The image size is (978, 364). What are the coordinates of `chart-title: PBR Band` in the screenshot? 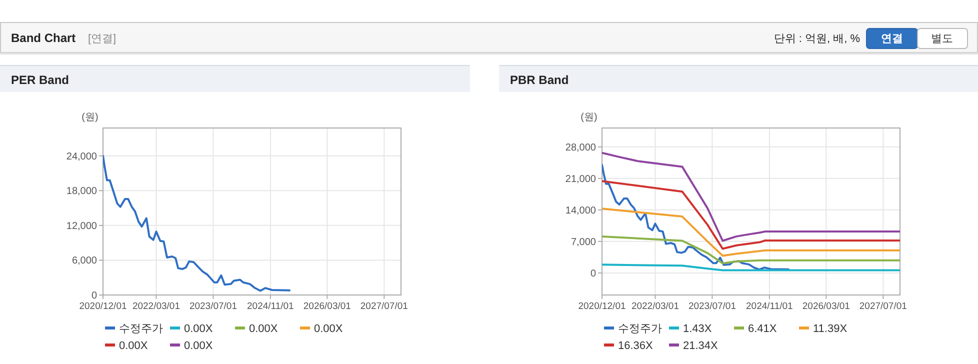 It's located at (539, 80).